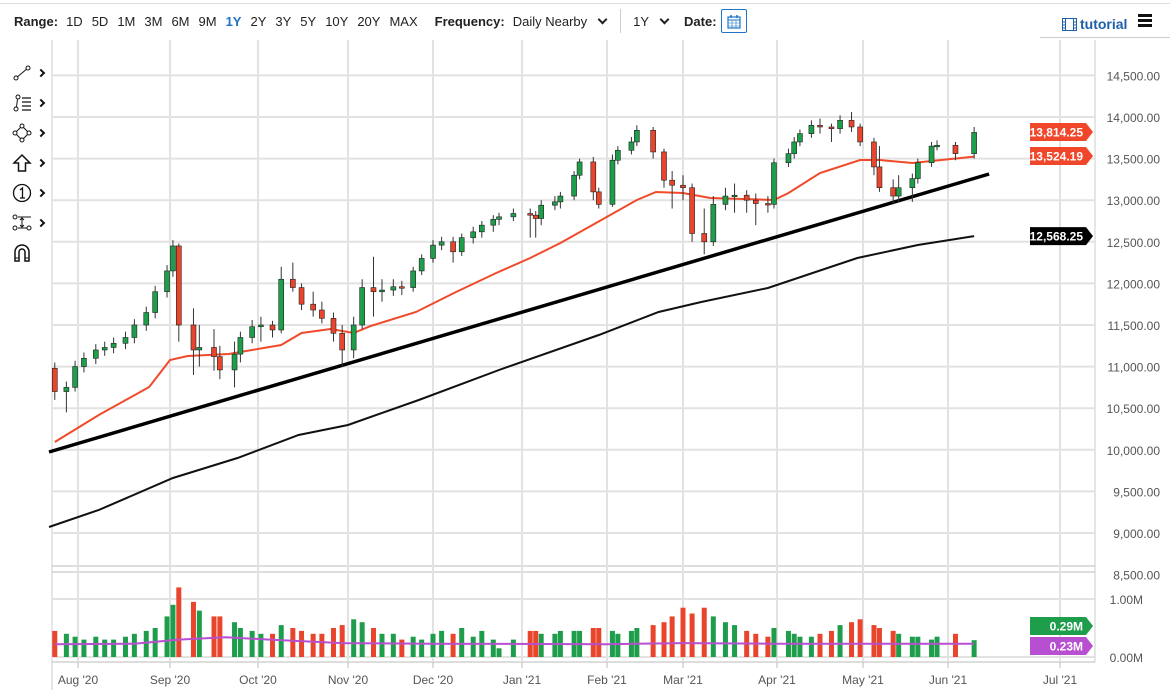  What do you see at coordinates (657, 21) in the screenshot?
I see `period-dropdown: 1Y` at bounding box center [657, 21].